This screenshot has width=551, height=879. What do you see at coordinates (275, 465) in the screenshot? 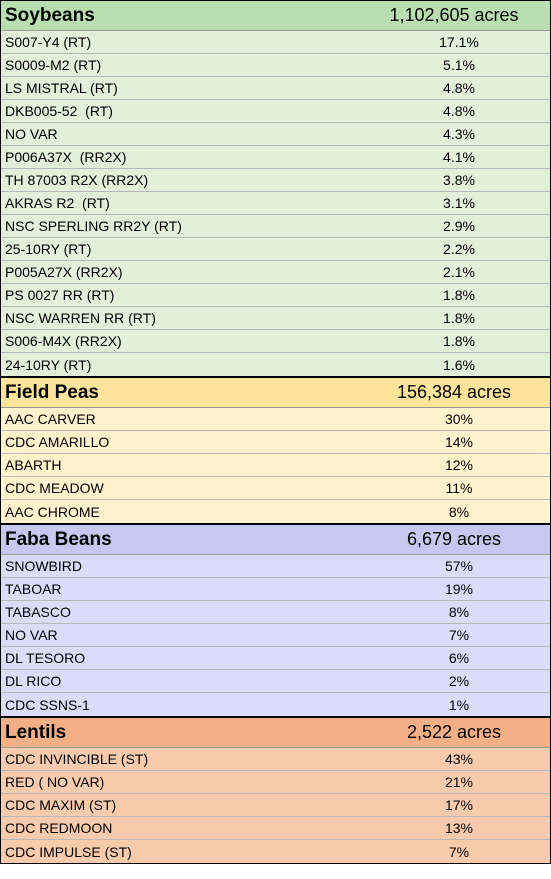
I see `table-row: ABARTH 12%` at bounding box center [275, 465].